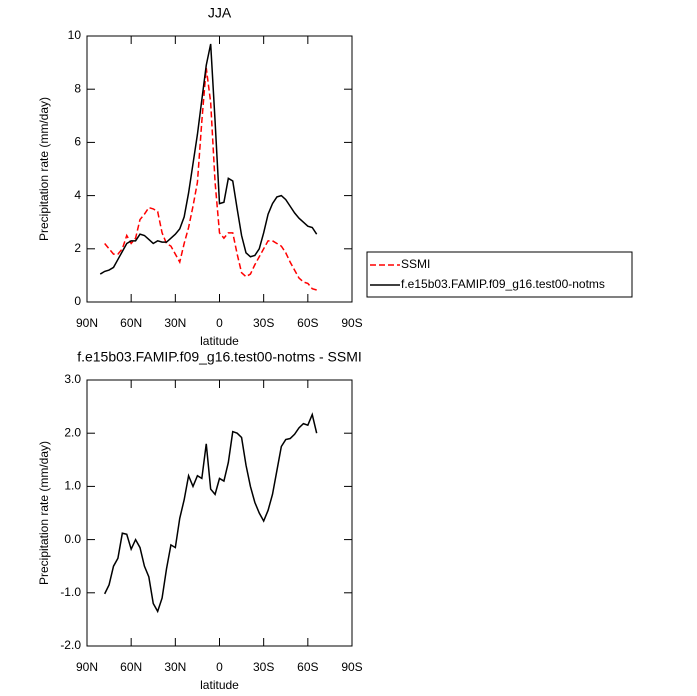 The width and height of the screenshot is (697, 696). Describe the element at coordinates (72, 539) in the screenshot. I see `y-tick-label: 0.0` at that location.